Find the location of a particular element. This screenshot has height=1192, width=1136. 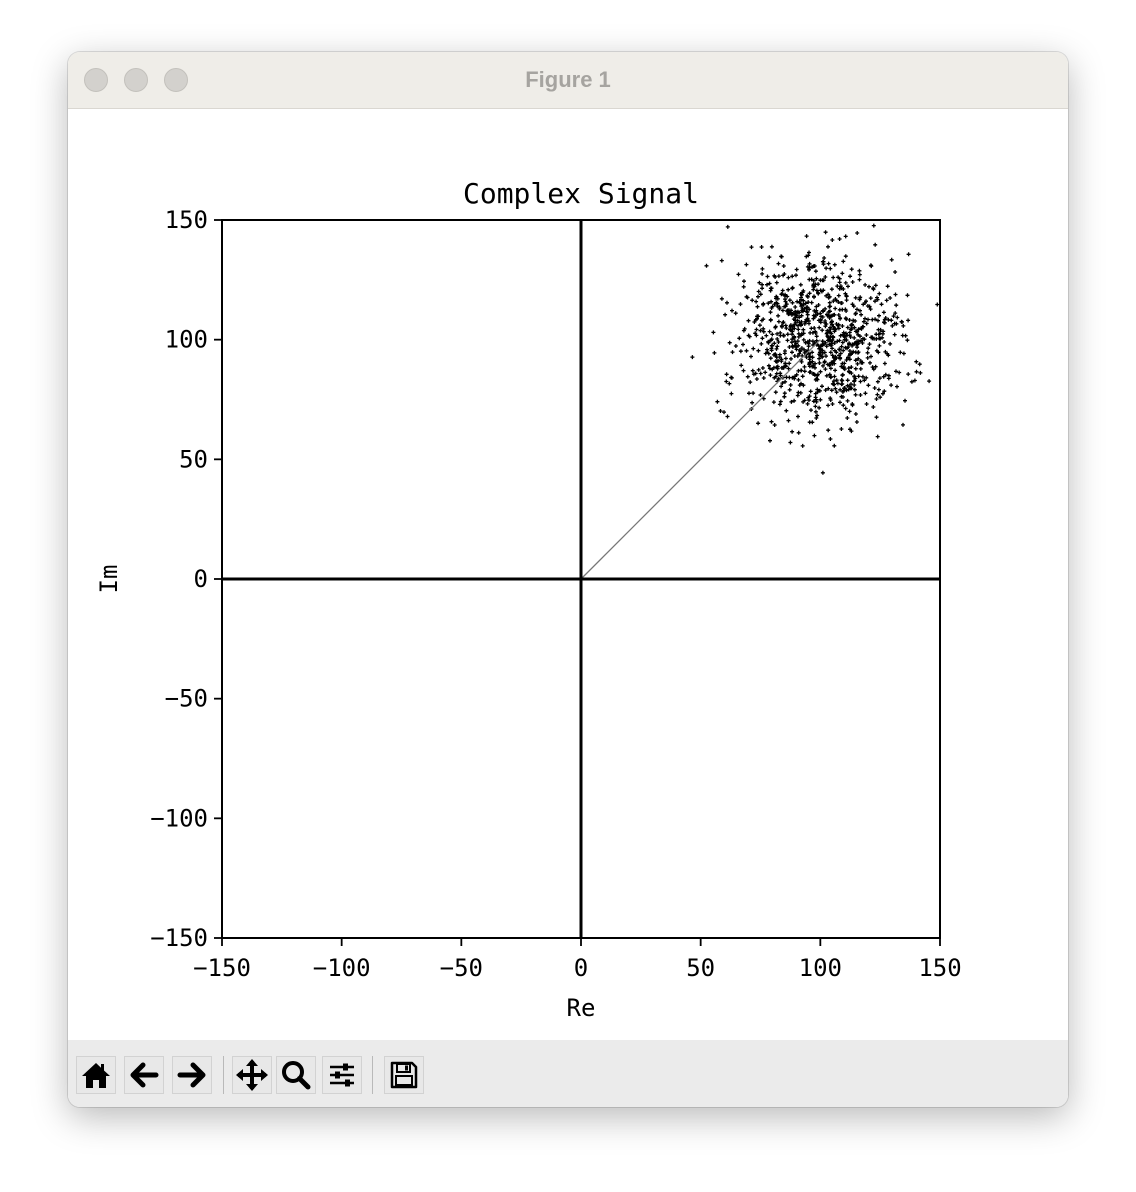

y-ticks: −150 −100 −50 0 50 100 150 is located at coordinates (186, 579).